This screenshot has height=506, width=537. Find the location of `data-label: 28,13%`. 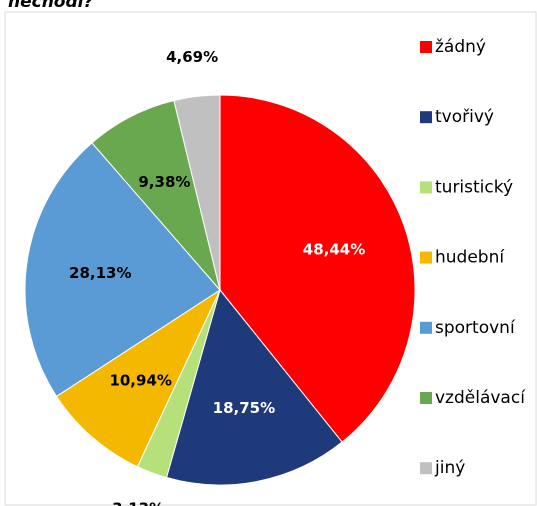

data-label: 28,13% is located at coordinates (100, 273).